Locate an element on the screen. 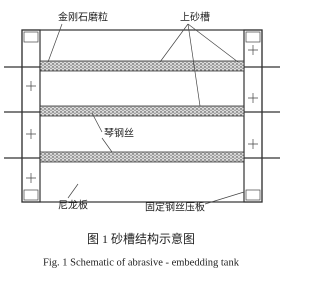  label-piano-wire: 琴钢丝 is located at coordinates (119, 132).